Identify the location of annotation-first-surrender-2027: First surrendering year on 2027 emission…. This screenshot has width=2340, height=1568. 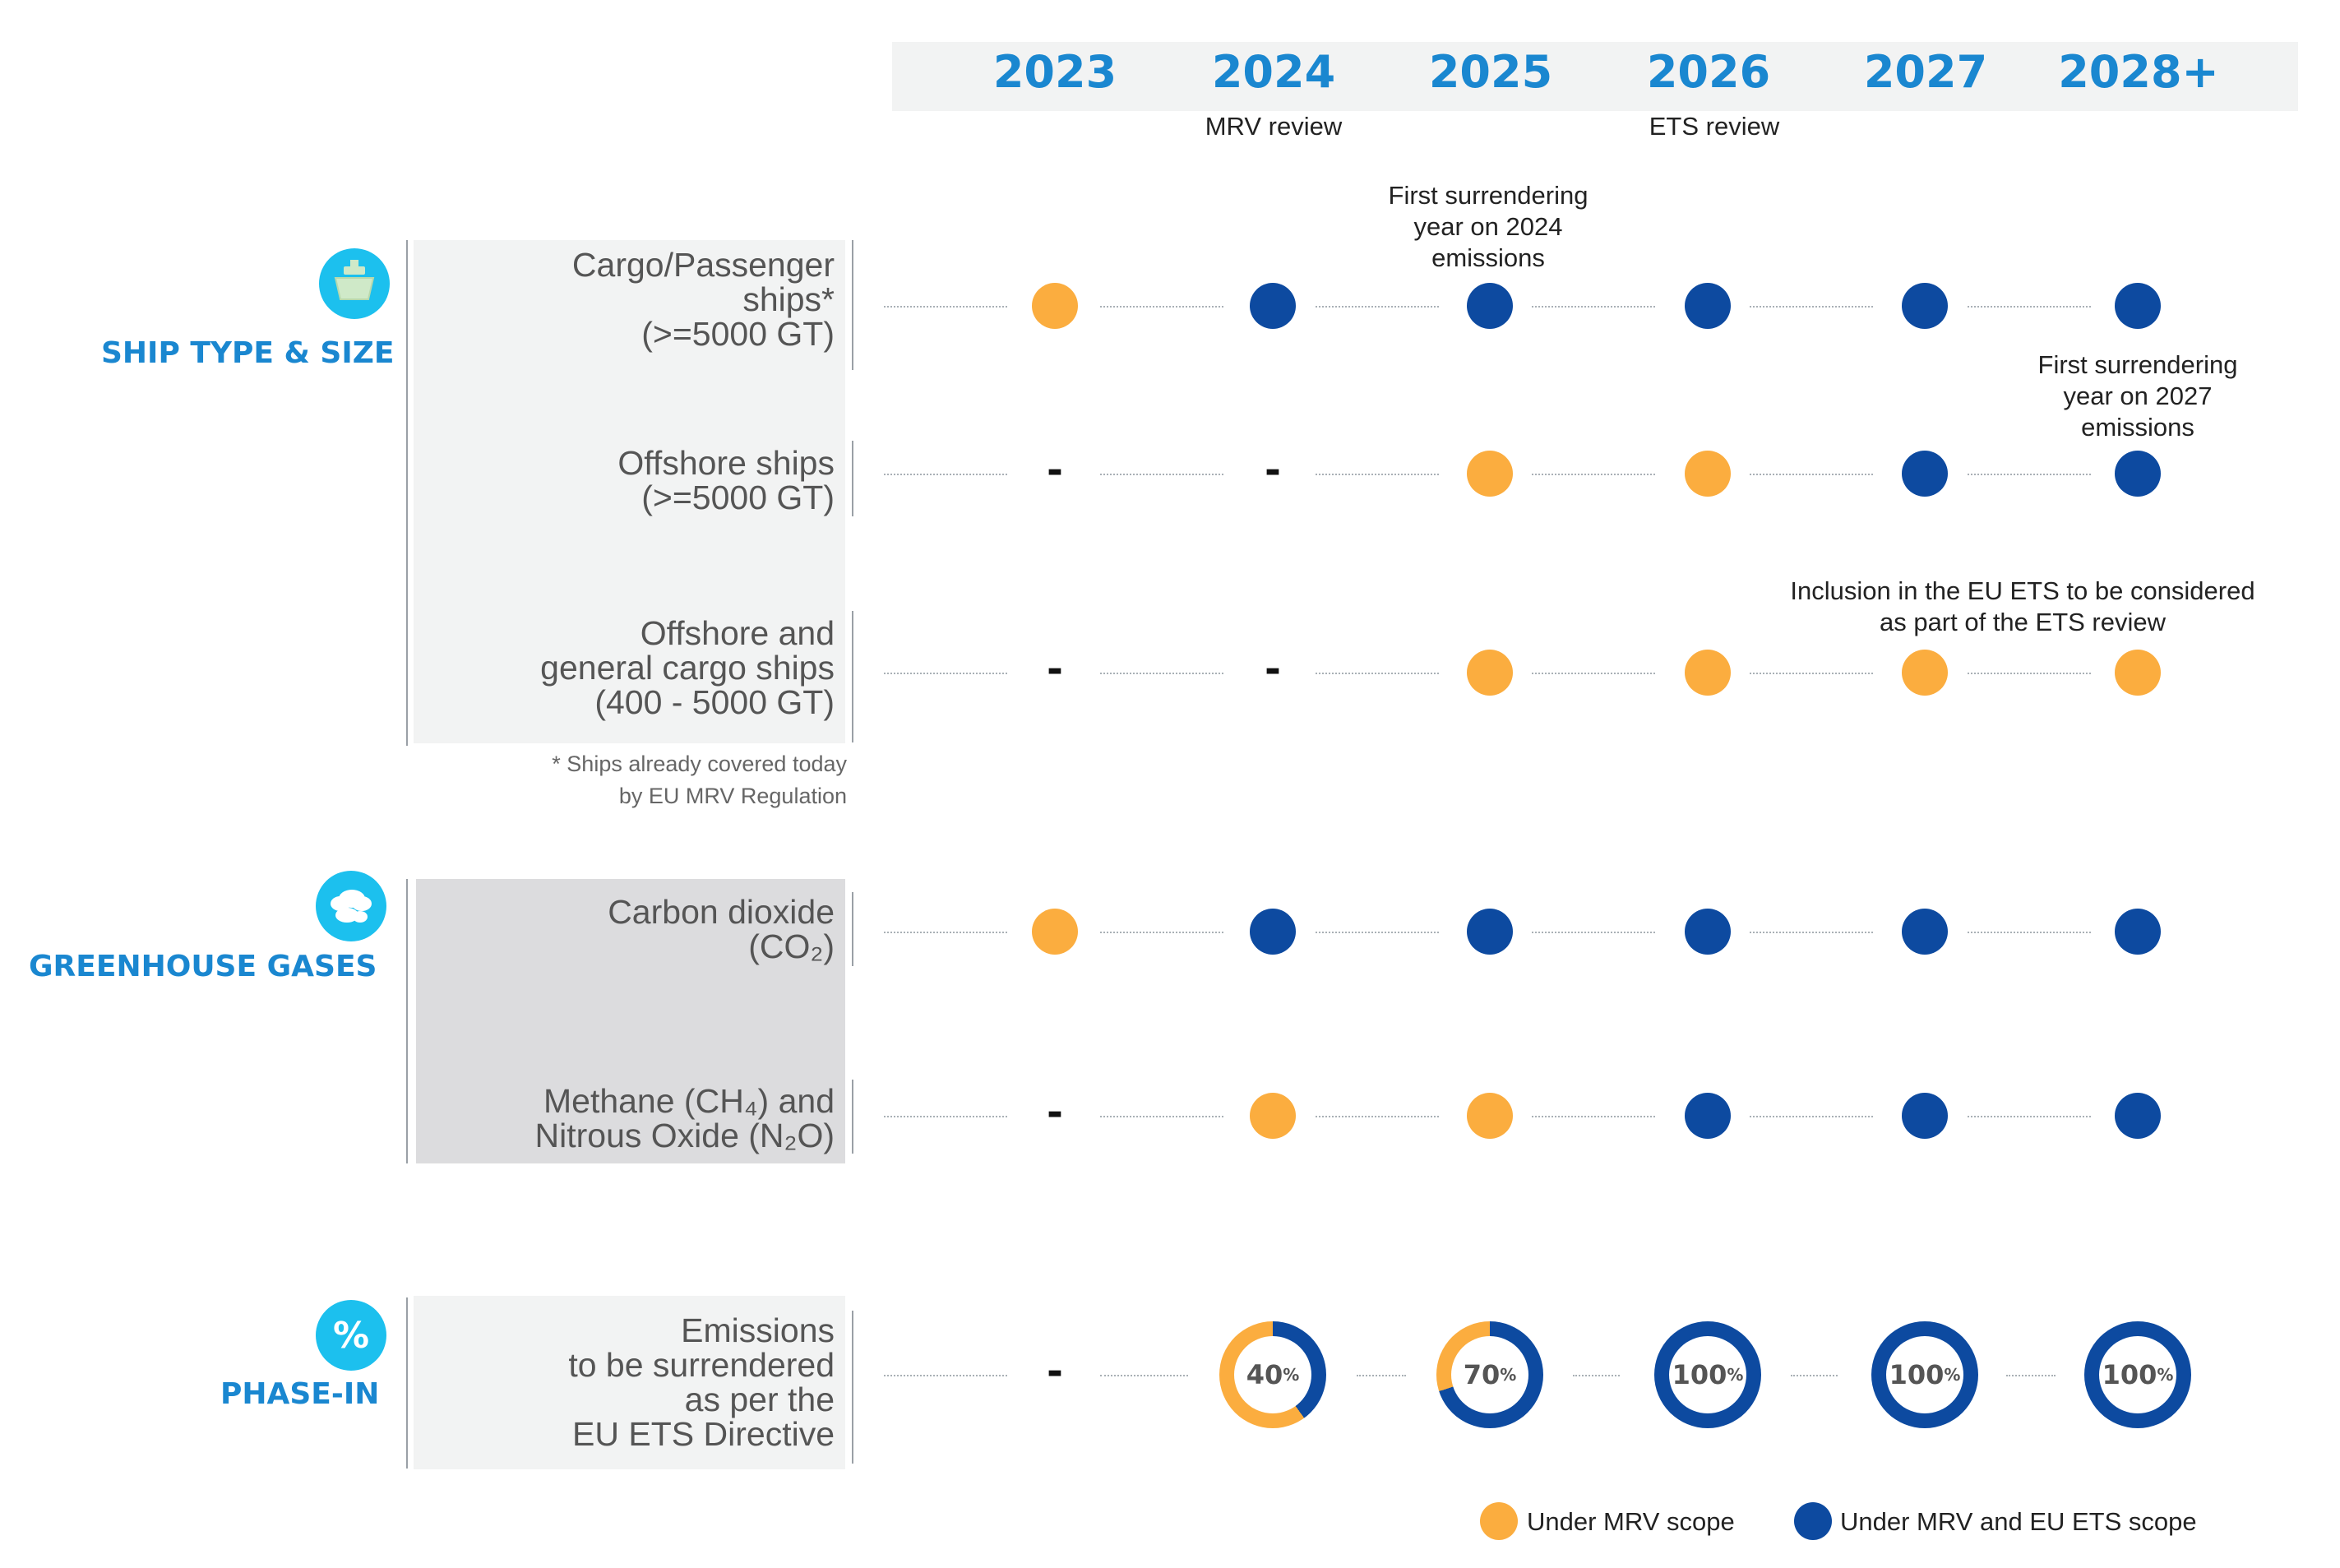
(2137, 396).